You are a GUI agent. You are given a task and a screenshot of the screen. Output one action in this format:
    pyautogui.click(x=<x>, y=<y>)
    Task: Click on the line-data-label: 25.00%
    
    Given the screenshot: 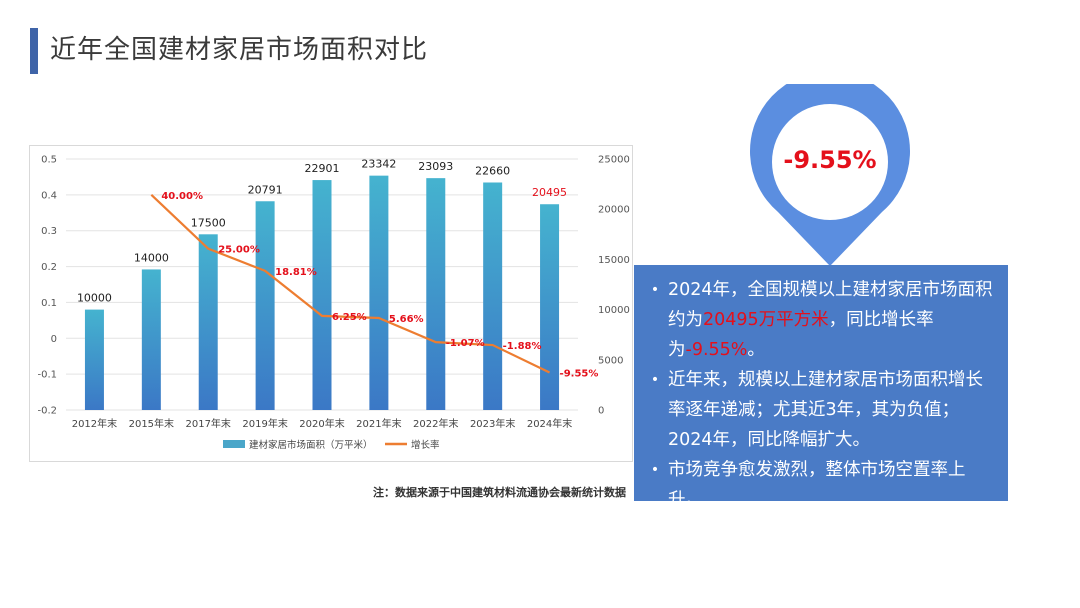 What is the action you would take?
    pyautogui.click(x=239, y=250)
    